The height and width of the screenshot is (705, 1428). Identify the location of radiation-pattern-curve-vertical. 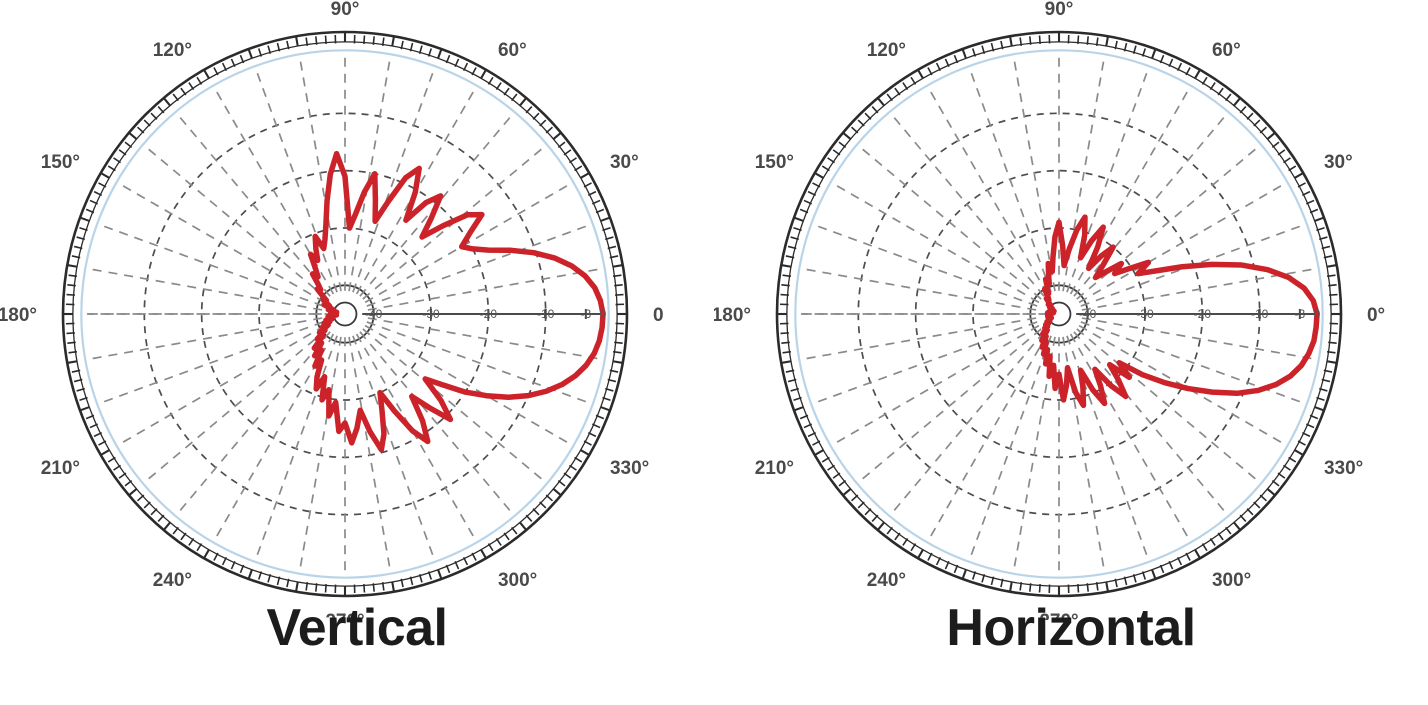
(456, 301).